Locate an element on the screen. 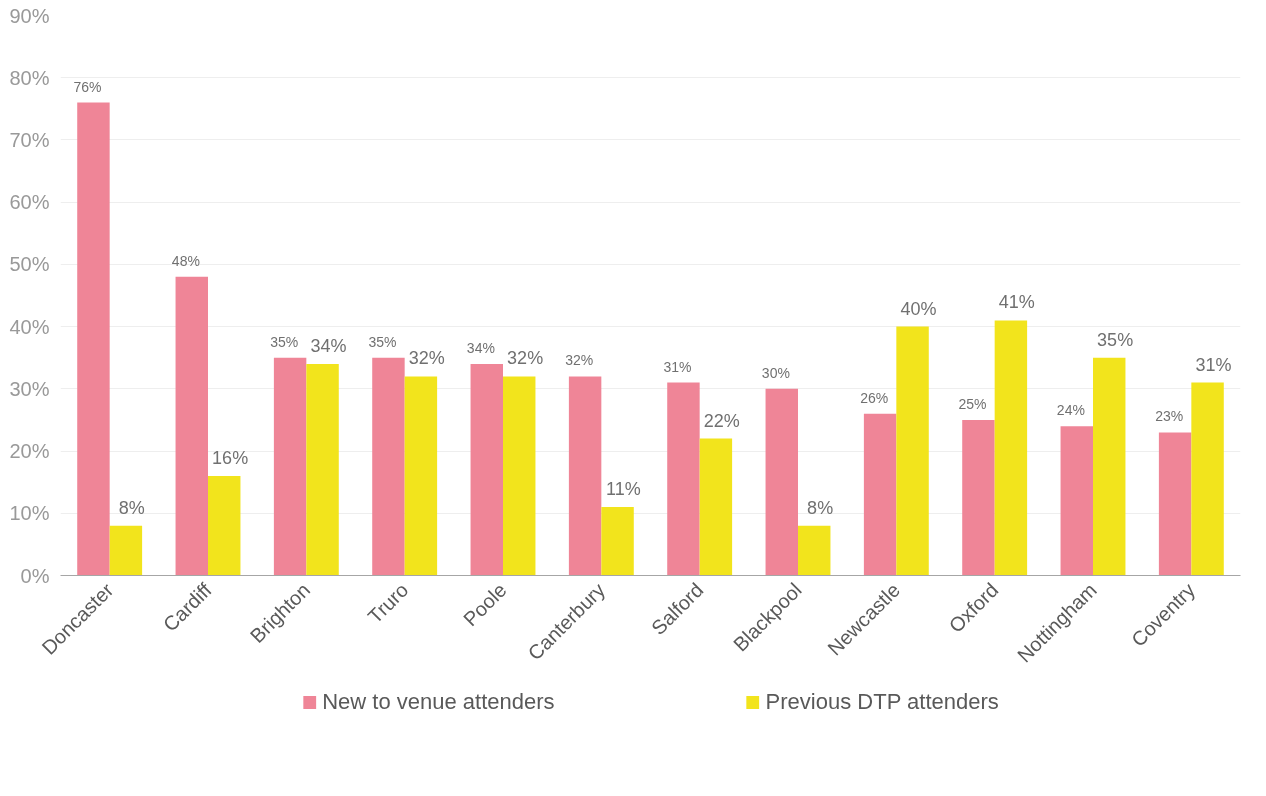  y-tick-label: 70% is located at coordinates (29, 139).